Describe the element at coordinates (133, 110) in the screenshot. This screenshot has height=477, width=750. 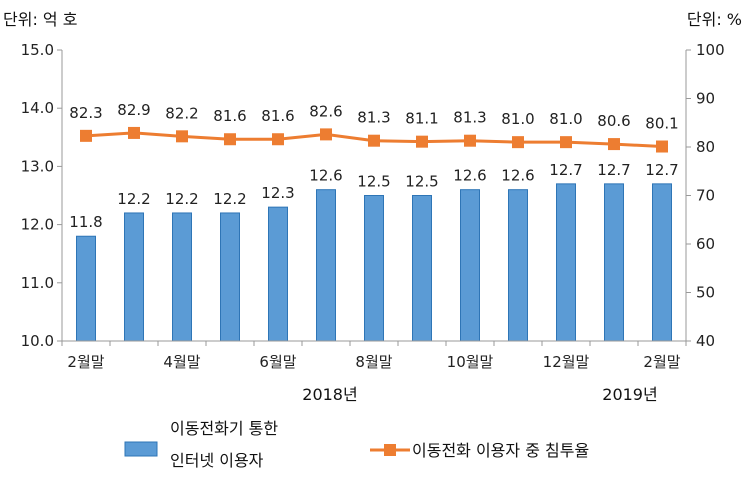
I see `line-data-label: 82.9` at that location.